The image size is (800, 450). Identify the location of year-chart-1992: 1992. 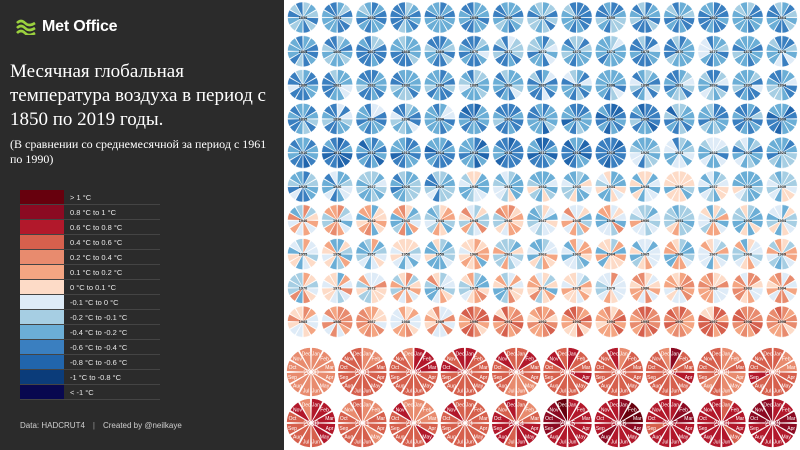
(542, 322).